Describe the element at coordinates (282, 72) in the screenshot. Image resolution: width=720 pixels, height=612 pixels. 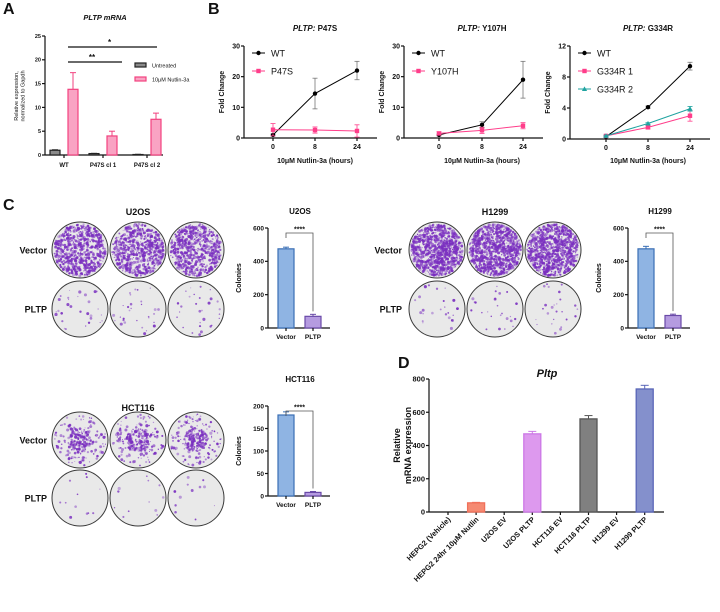
I see `legend-label: P47S` at that location.